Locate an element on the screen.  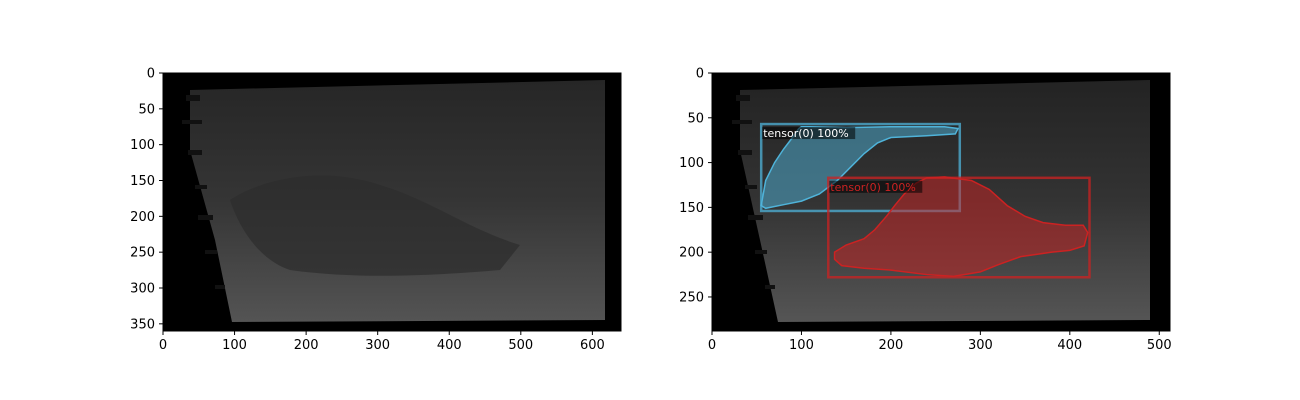
right-x-axis: 0 100 200 300 400 500 is located at coordinates (940, 342).